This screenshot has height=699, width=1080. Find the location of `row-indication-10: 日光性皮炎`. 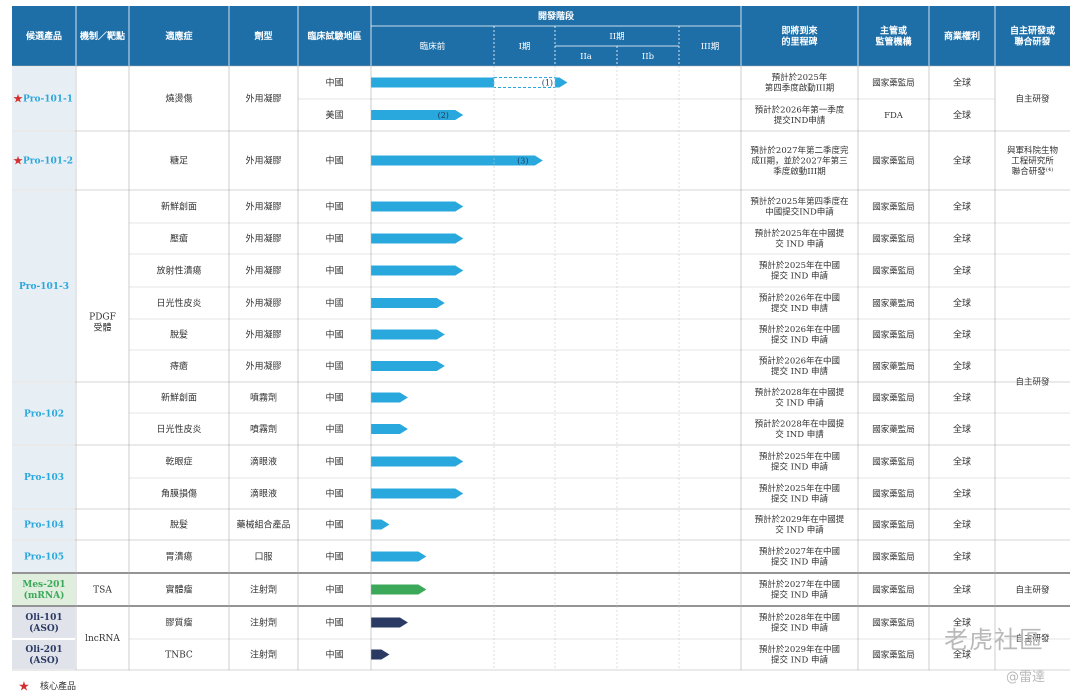

row-indication-10: 日光性皮炎 is located at coordinates (178, 429).